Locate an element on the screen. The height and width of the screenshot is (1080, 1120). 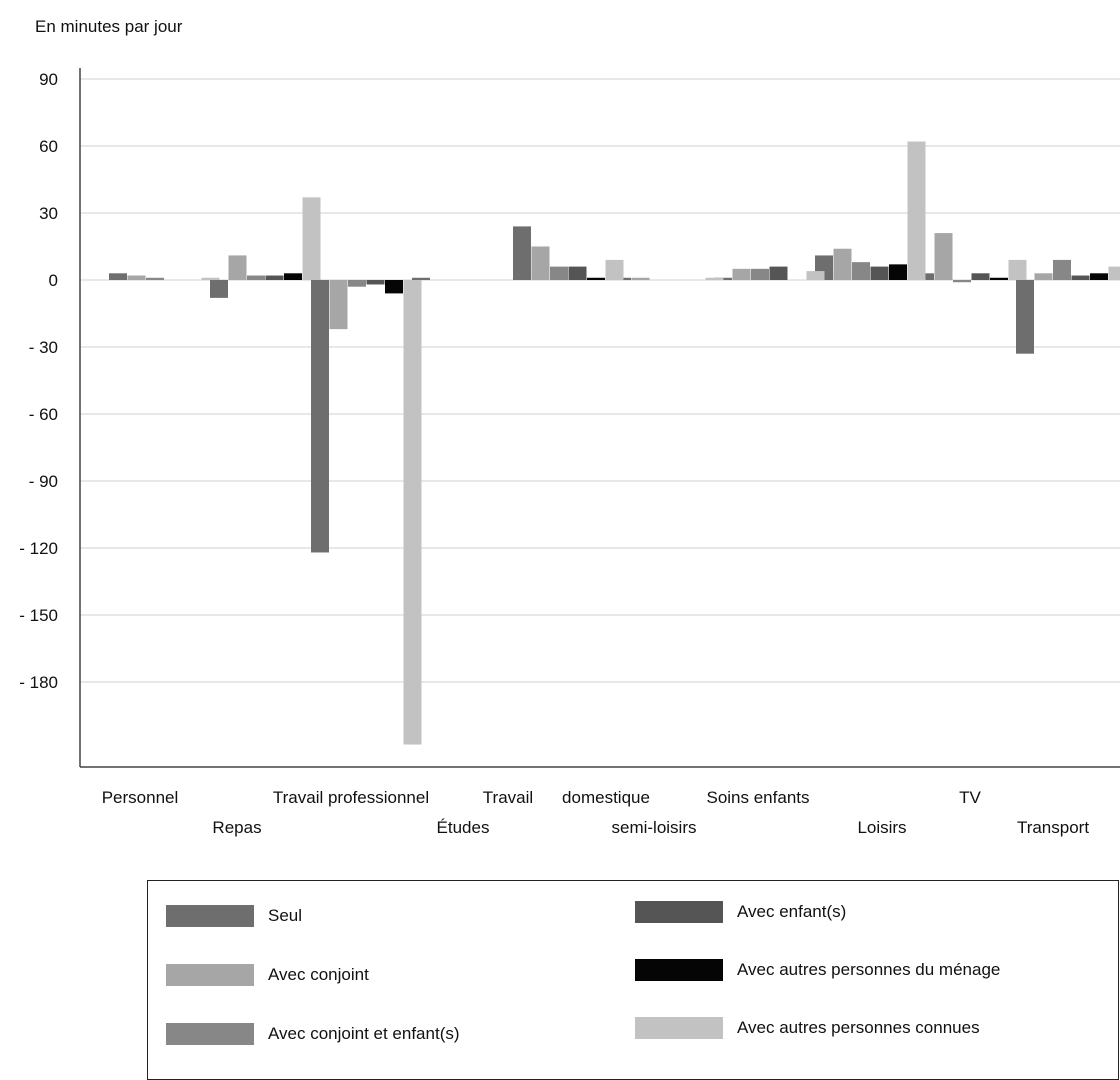
x-tick-label: TV is located at coordinates (970, 797).